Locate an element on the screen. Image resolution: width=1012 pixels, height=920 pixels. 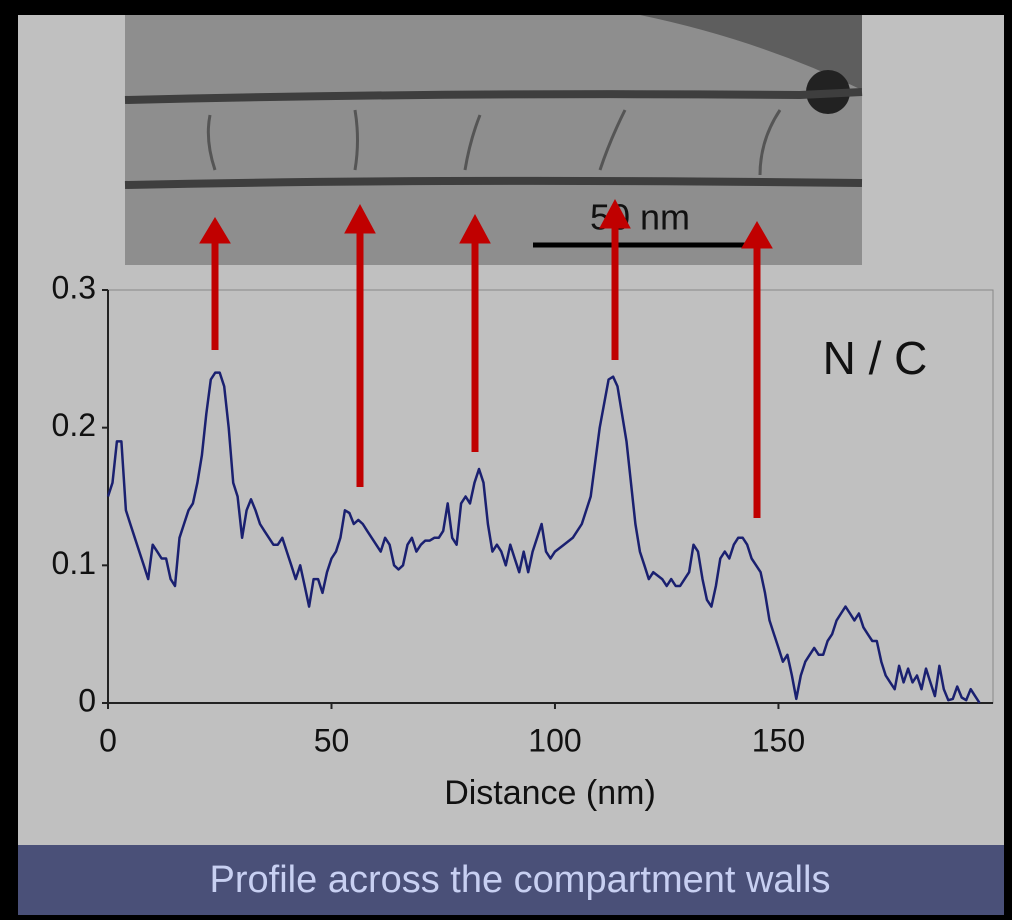
x-tick-label: 0 is located at coordinates (108, 740).